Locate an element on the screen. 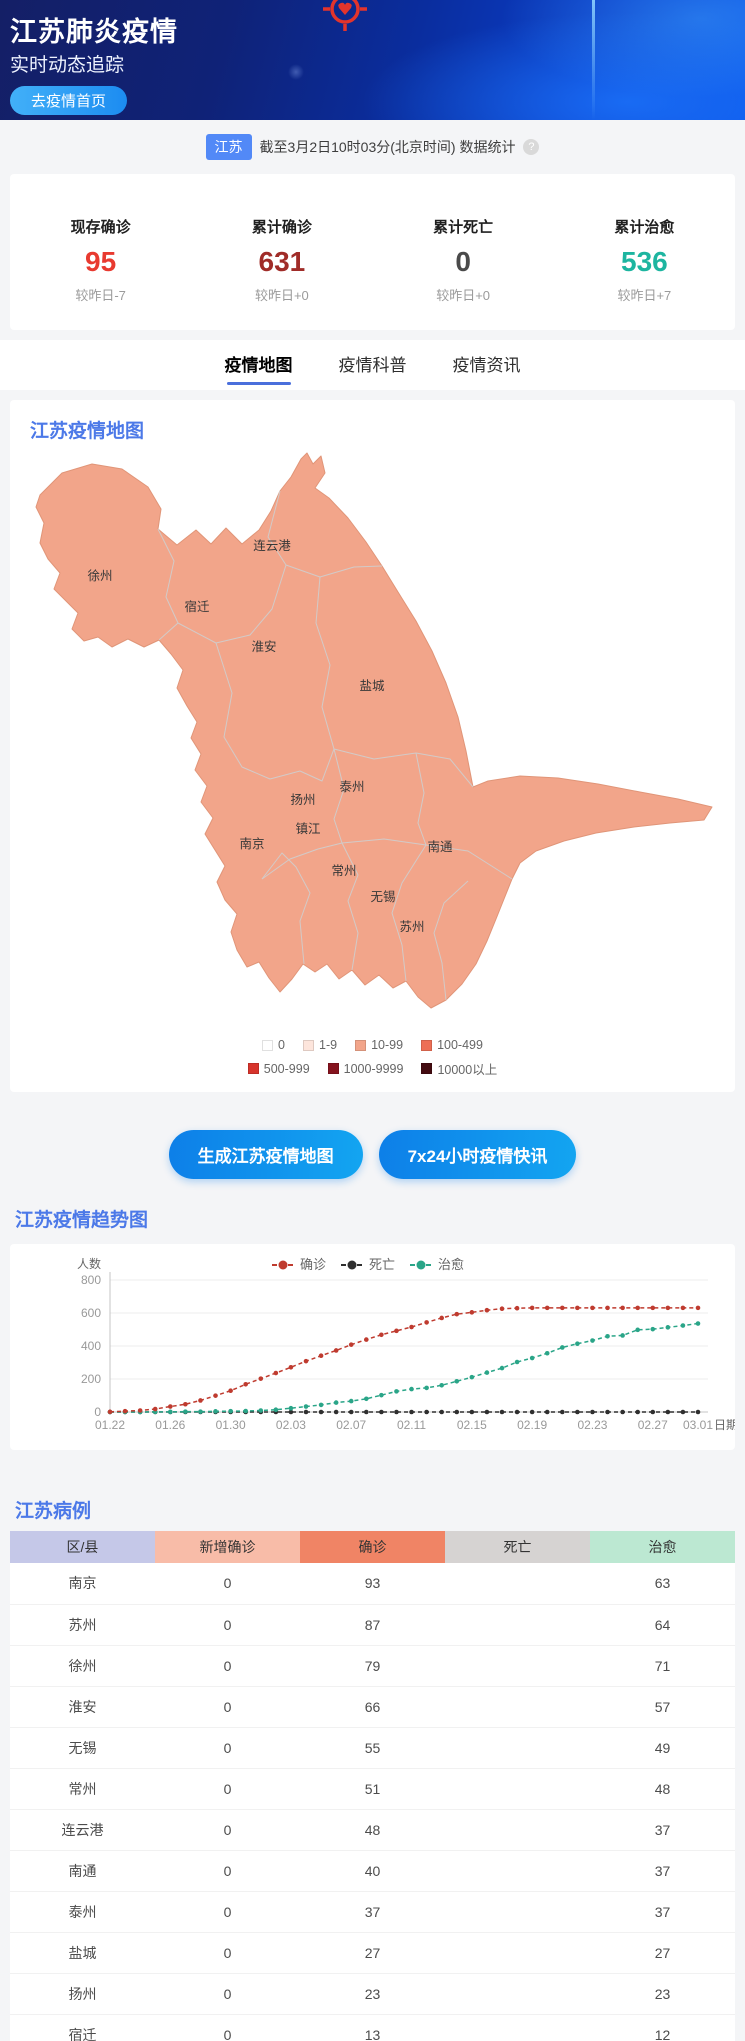 Image resolution: width=745 pixels, height=2041 pixels. cell-cured: 37 is located at coordinates (662, 1871).